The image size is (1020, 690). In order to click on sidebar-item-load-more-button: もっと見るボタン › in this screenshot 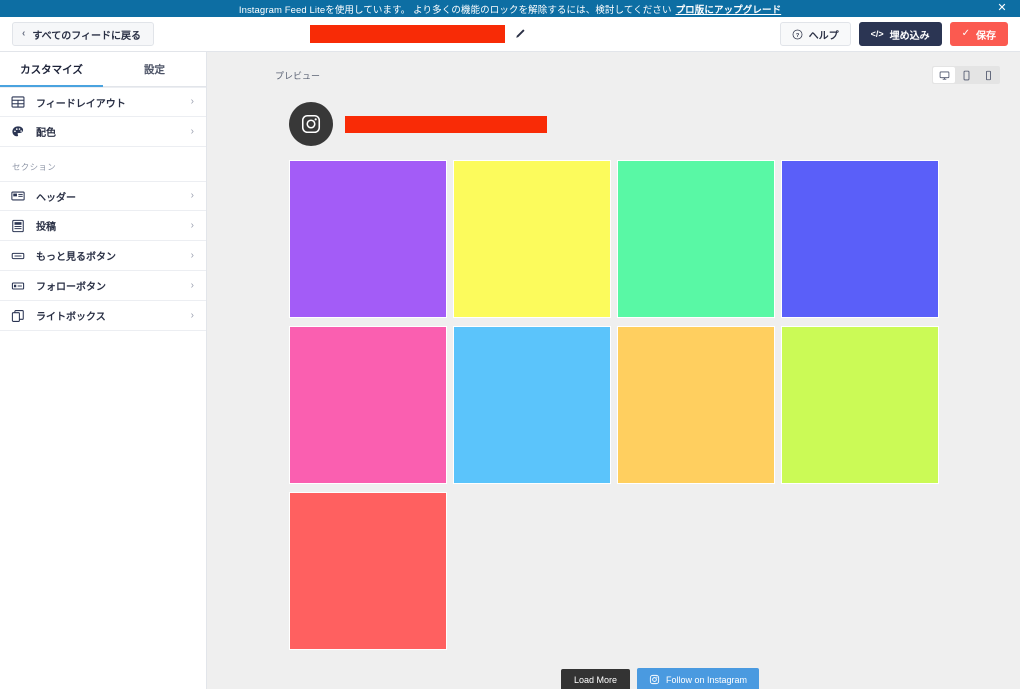, I will do `click(103, 256)`.